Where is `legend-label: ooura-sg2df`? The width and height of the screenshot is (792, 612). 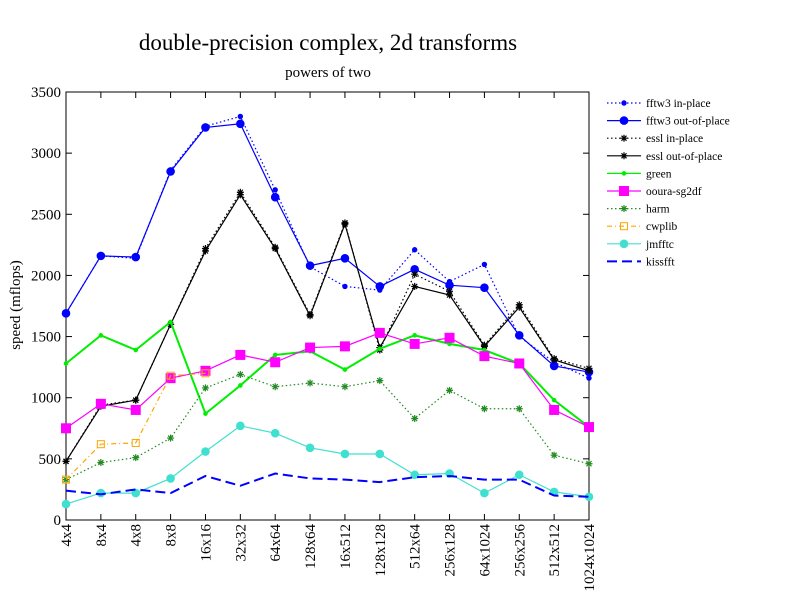
legend-label: ooura-sg2df is located at coordinates (674, 192).